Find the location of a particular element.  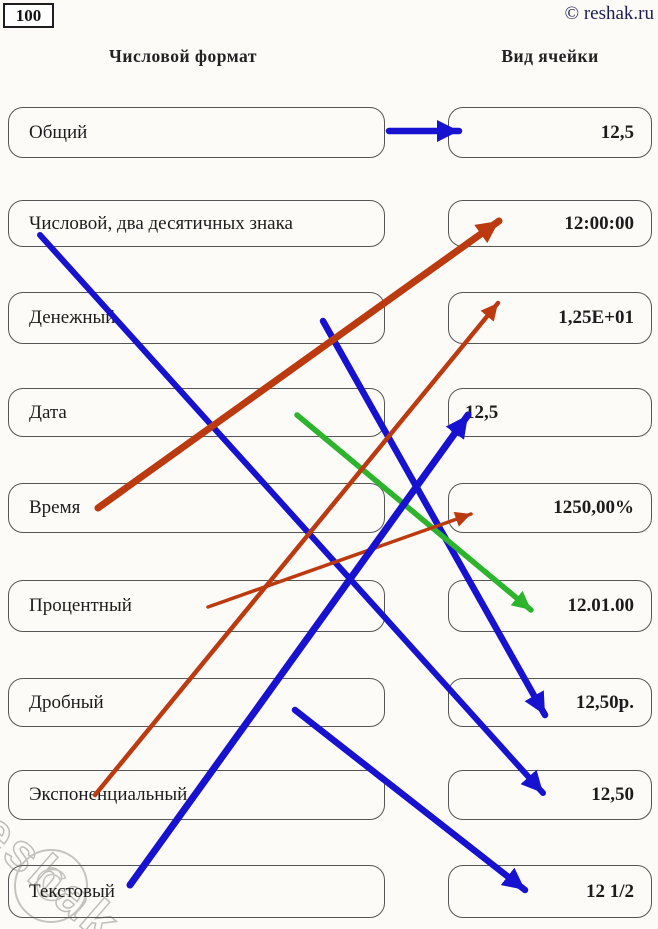

view-box-7: 12,50 is located at coordinates (550, 795).